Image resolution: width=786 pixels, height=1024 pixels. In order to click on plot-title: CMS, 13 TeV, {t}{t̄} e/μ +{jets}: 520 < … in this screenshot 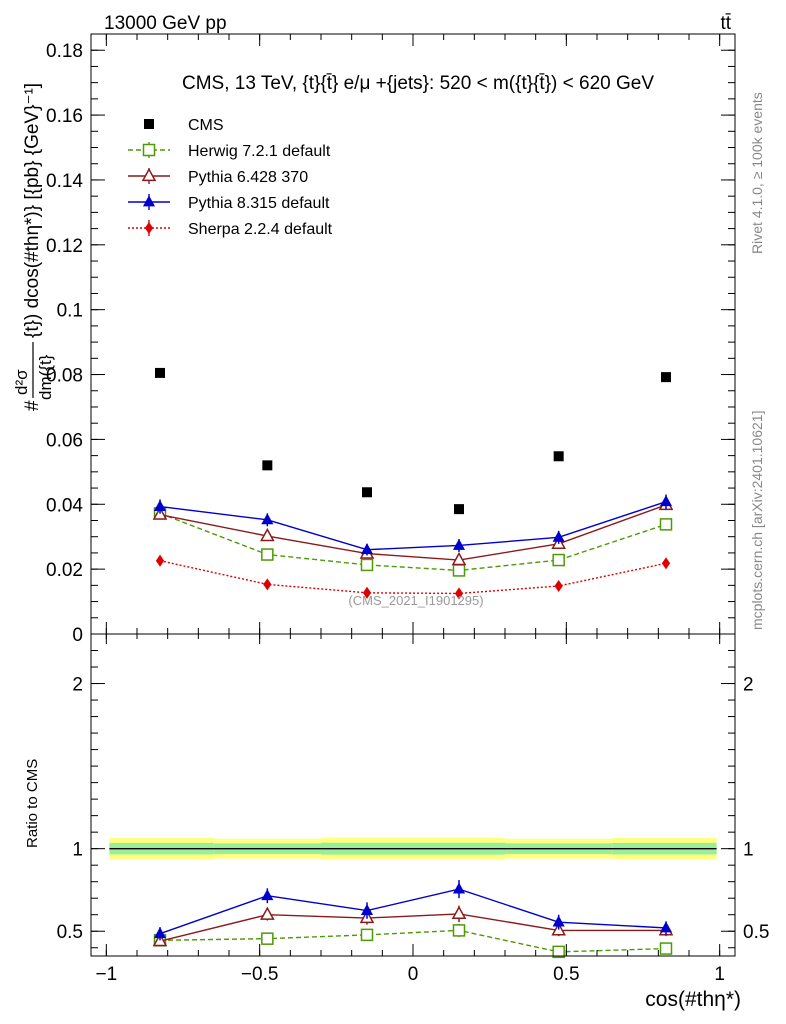, I will do `click(418, 83)`.